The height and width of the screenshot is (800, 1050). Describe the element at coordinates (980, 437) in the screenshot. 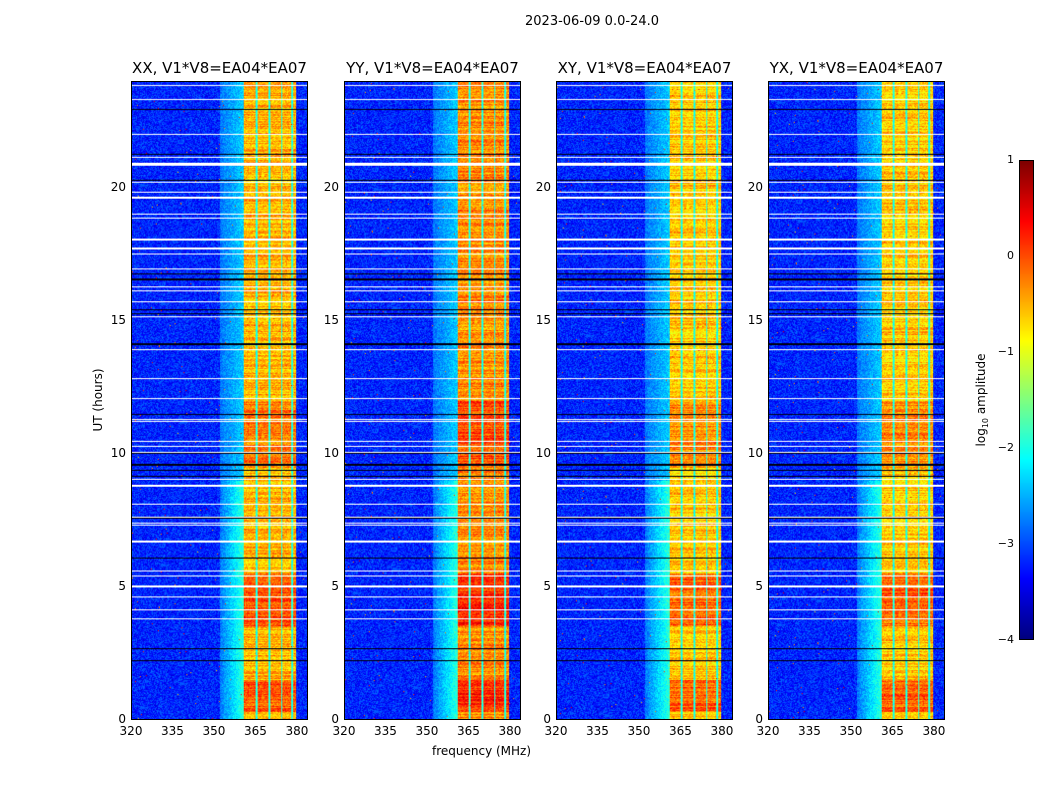

I see `colorbar-label-log: log` at that location.